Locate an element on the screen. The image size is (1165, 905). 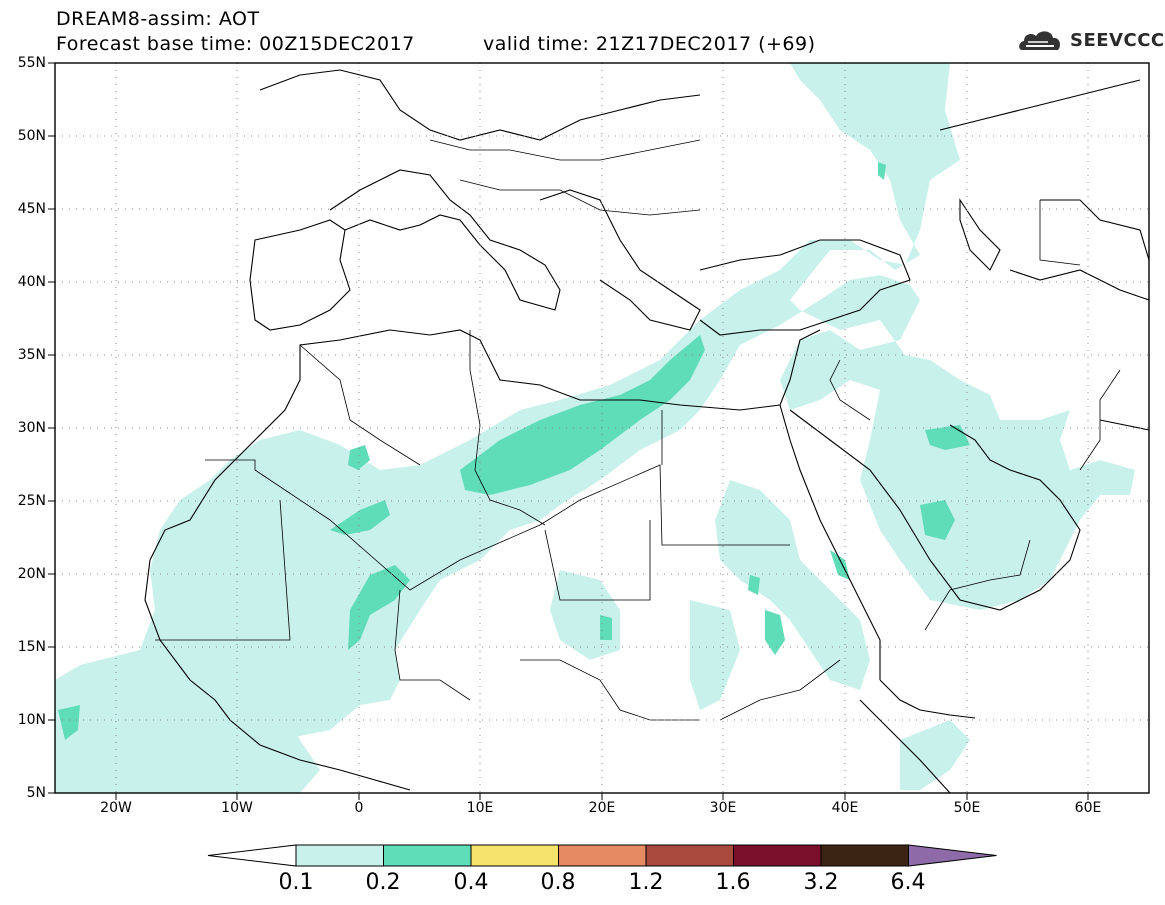
colorbar-label: 0.8 is located at coordinates (558, 882).